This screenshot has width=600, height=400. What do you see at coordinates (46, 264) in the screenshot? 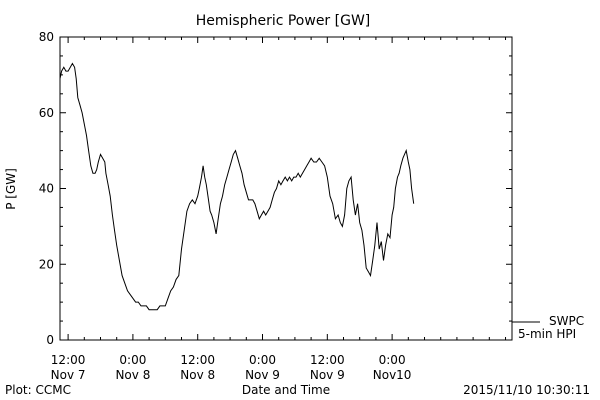
I see `y-tick-label: 20` at bounding box center [46, 264].